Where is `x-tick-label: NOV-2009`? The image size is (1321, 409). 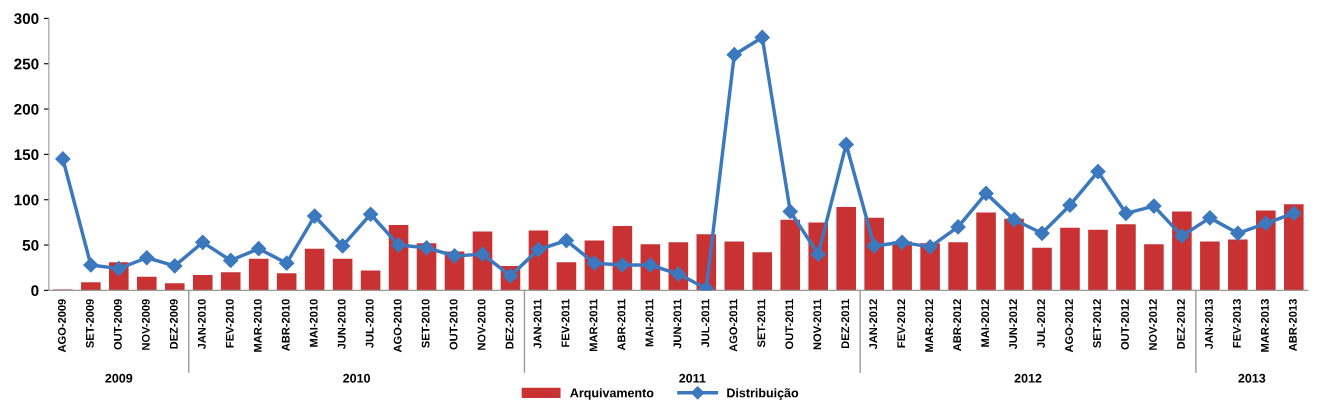
x-tick-label: NOV-2009 is located at coordinates (145, 324).